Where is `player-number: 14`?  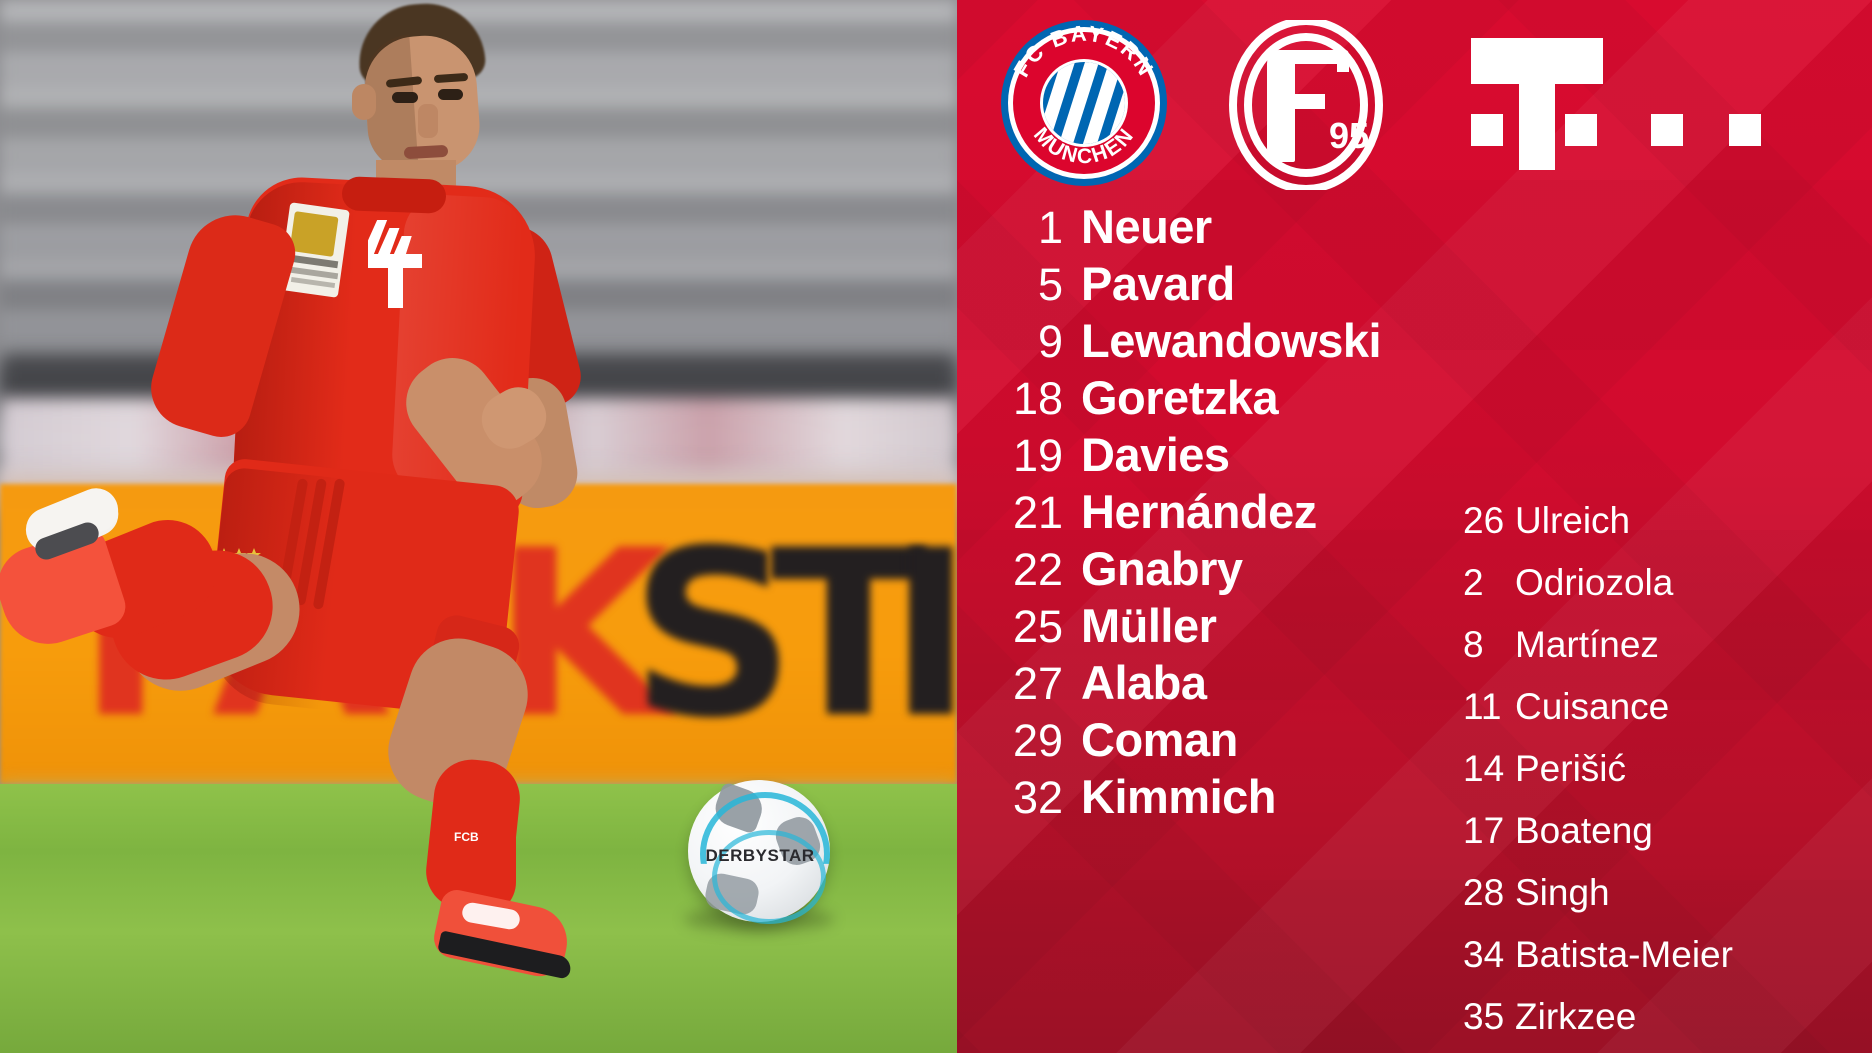 player-number: 14 is located at coordinates (1484, 768).